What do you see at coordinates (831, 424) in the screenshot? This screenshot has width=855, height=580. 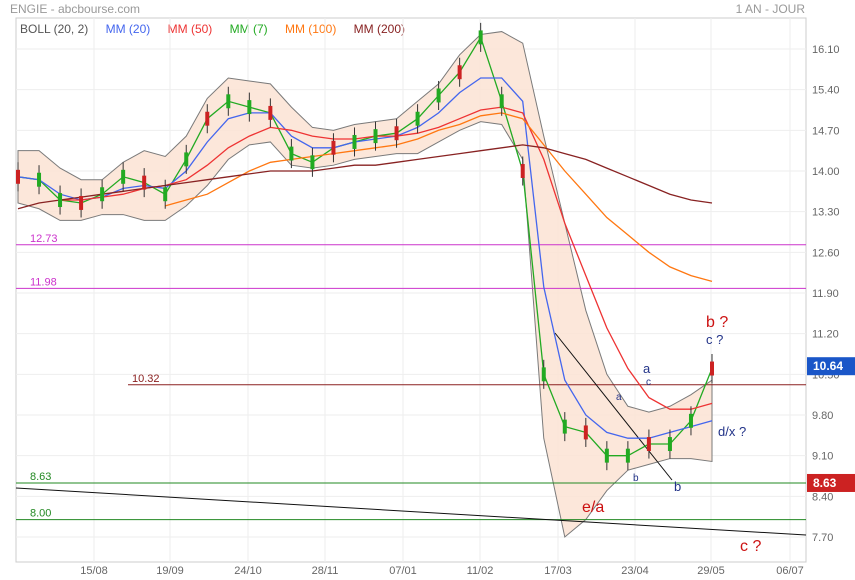 I see `price-markers: 10.64 8.63` at bounding box center [831, 424].